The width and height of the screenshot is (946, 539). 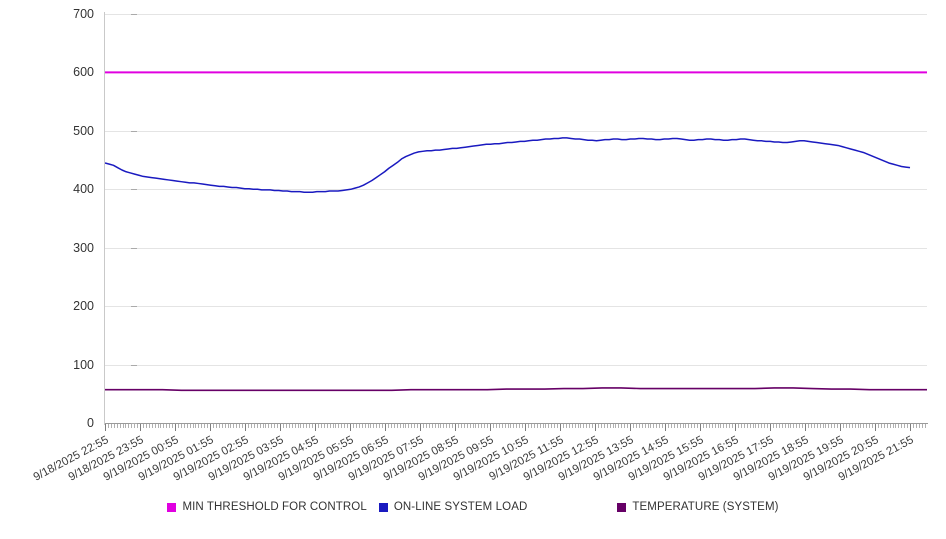 I want to click on legend-swatch-temperature, so click(x=622, y=507).